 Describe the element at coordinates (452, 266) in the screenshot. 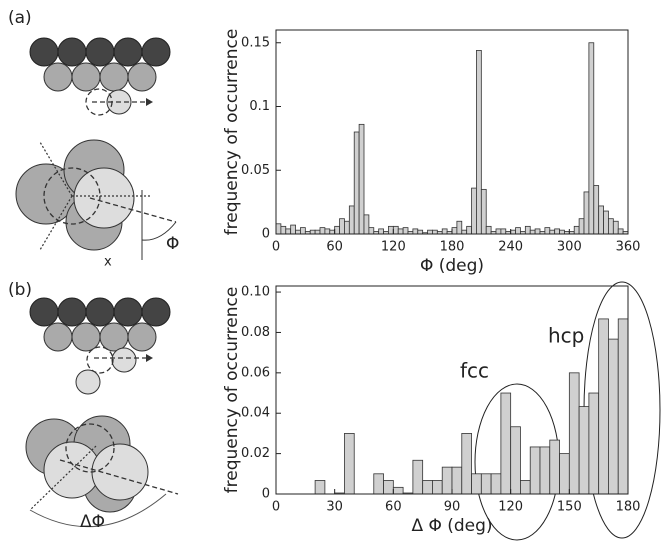

I see `x-axis-label: Φ (deg)` at that location.